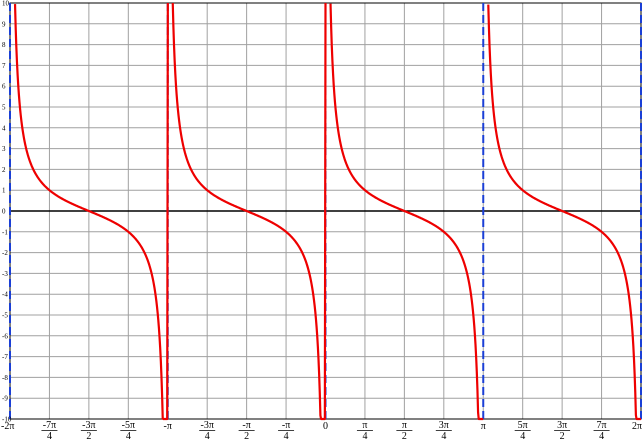 The image size is (643, 440). Describe the element at coordinates (4, 87) in the screenshot. I see `y-tick-label: 6` at that location.